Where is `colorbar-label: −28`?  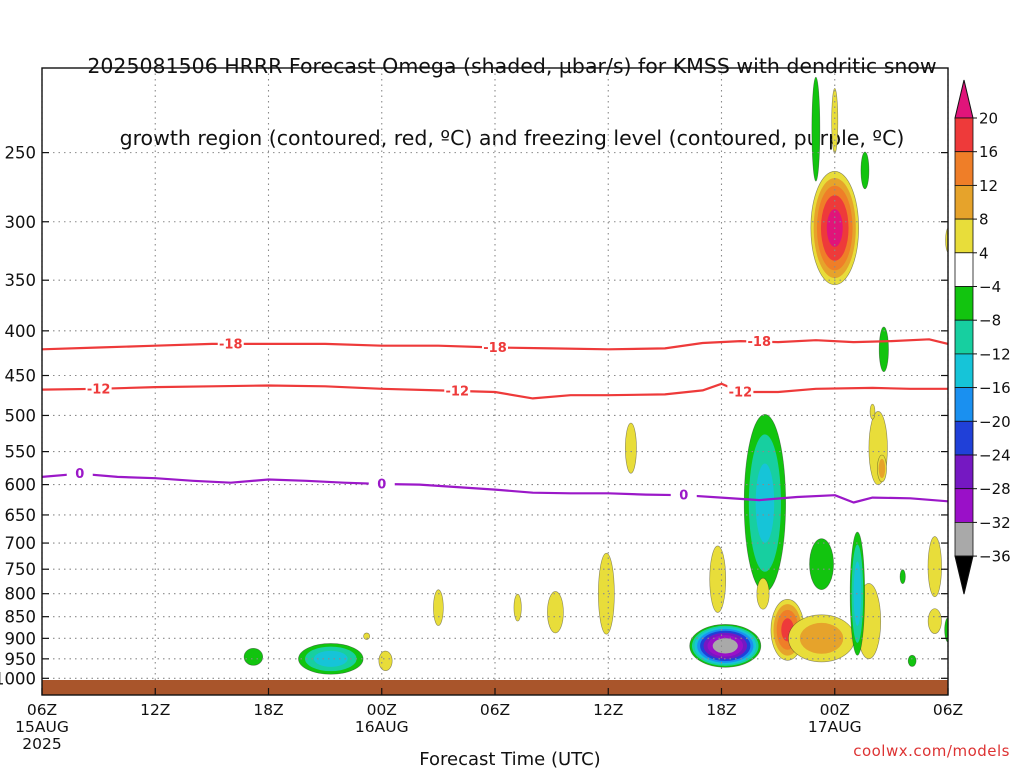
colorbar-label: −28 is located at coordinates (995, 489).